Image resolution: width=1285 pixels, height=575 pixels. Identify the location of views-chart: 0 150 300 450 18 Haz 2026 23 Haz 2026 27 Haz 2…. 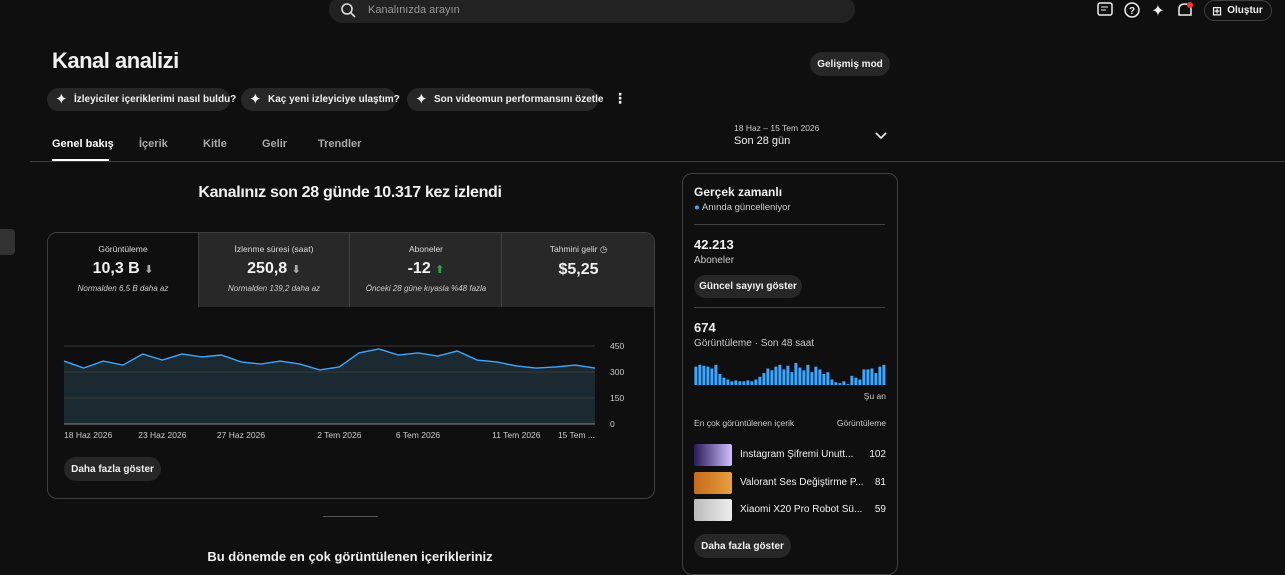
(343, 390).